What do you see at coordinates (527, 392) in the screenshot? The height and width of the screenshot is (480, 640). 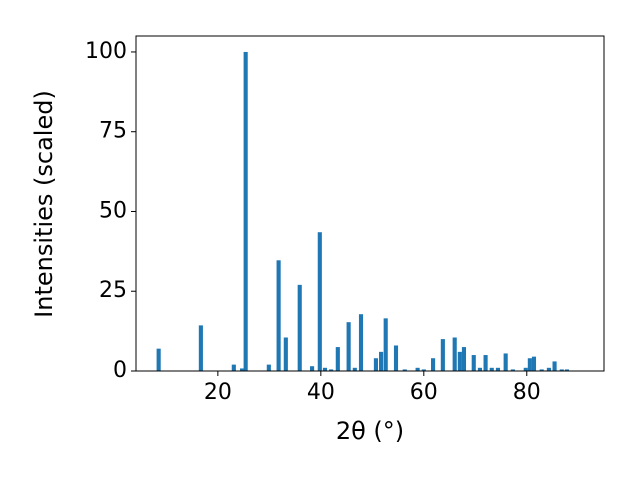 I see `x-tick-label: 80` at bounding box center [527, 392].